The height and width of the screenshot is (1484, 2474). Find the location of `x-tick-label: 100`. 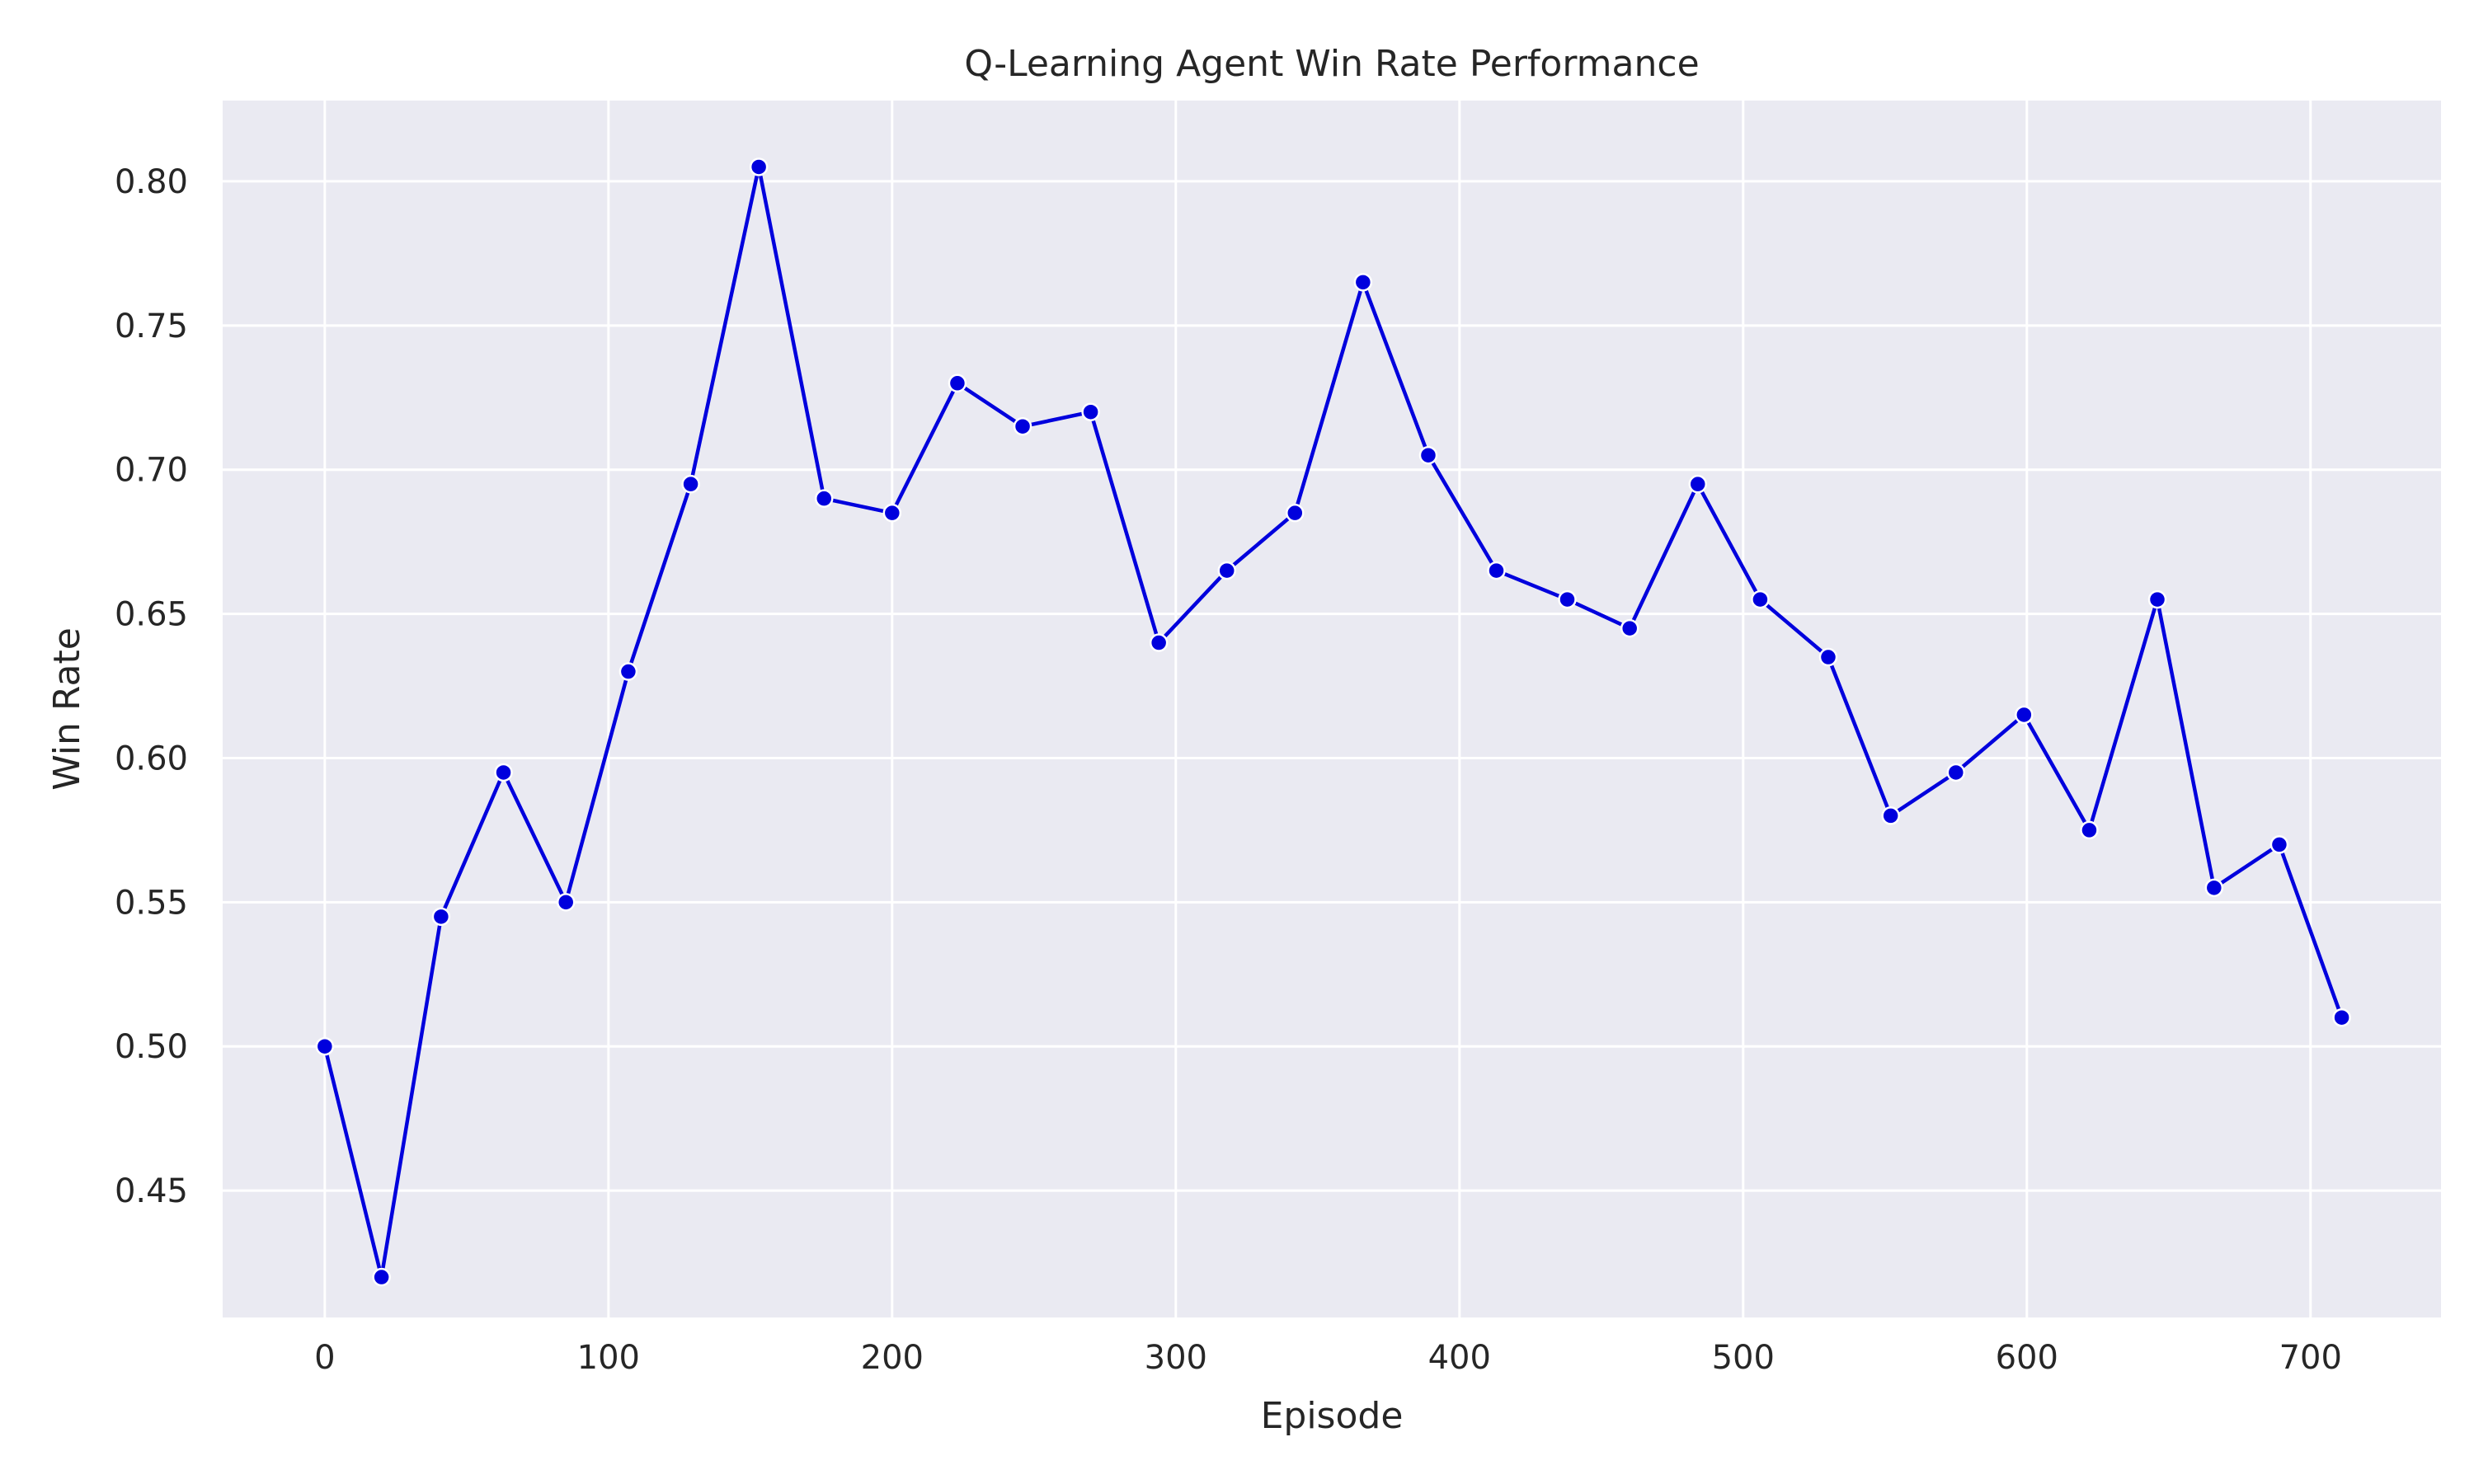

x-tick-label: 100 is located at coordinates (608, 1358).